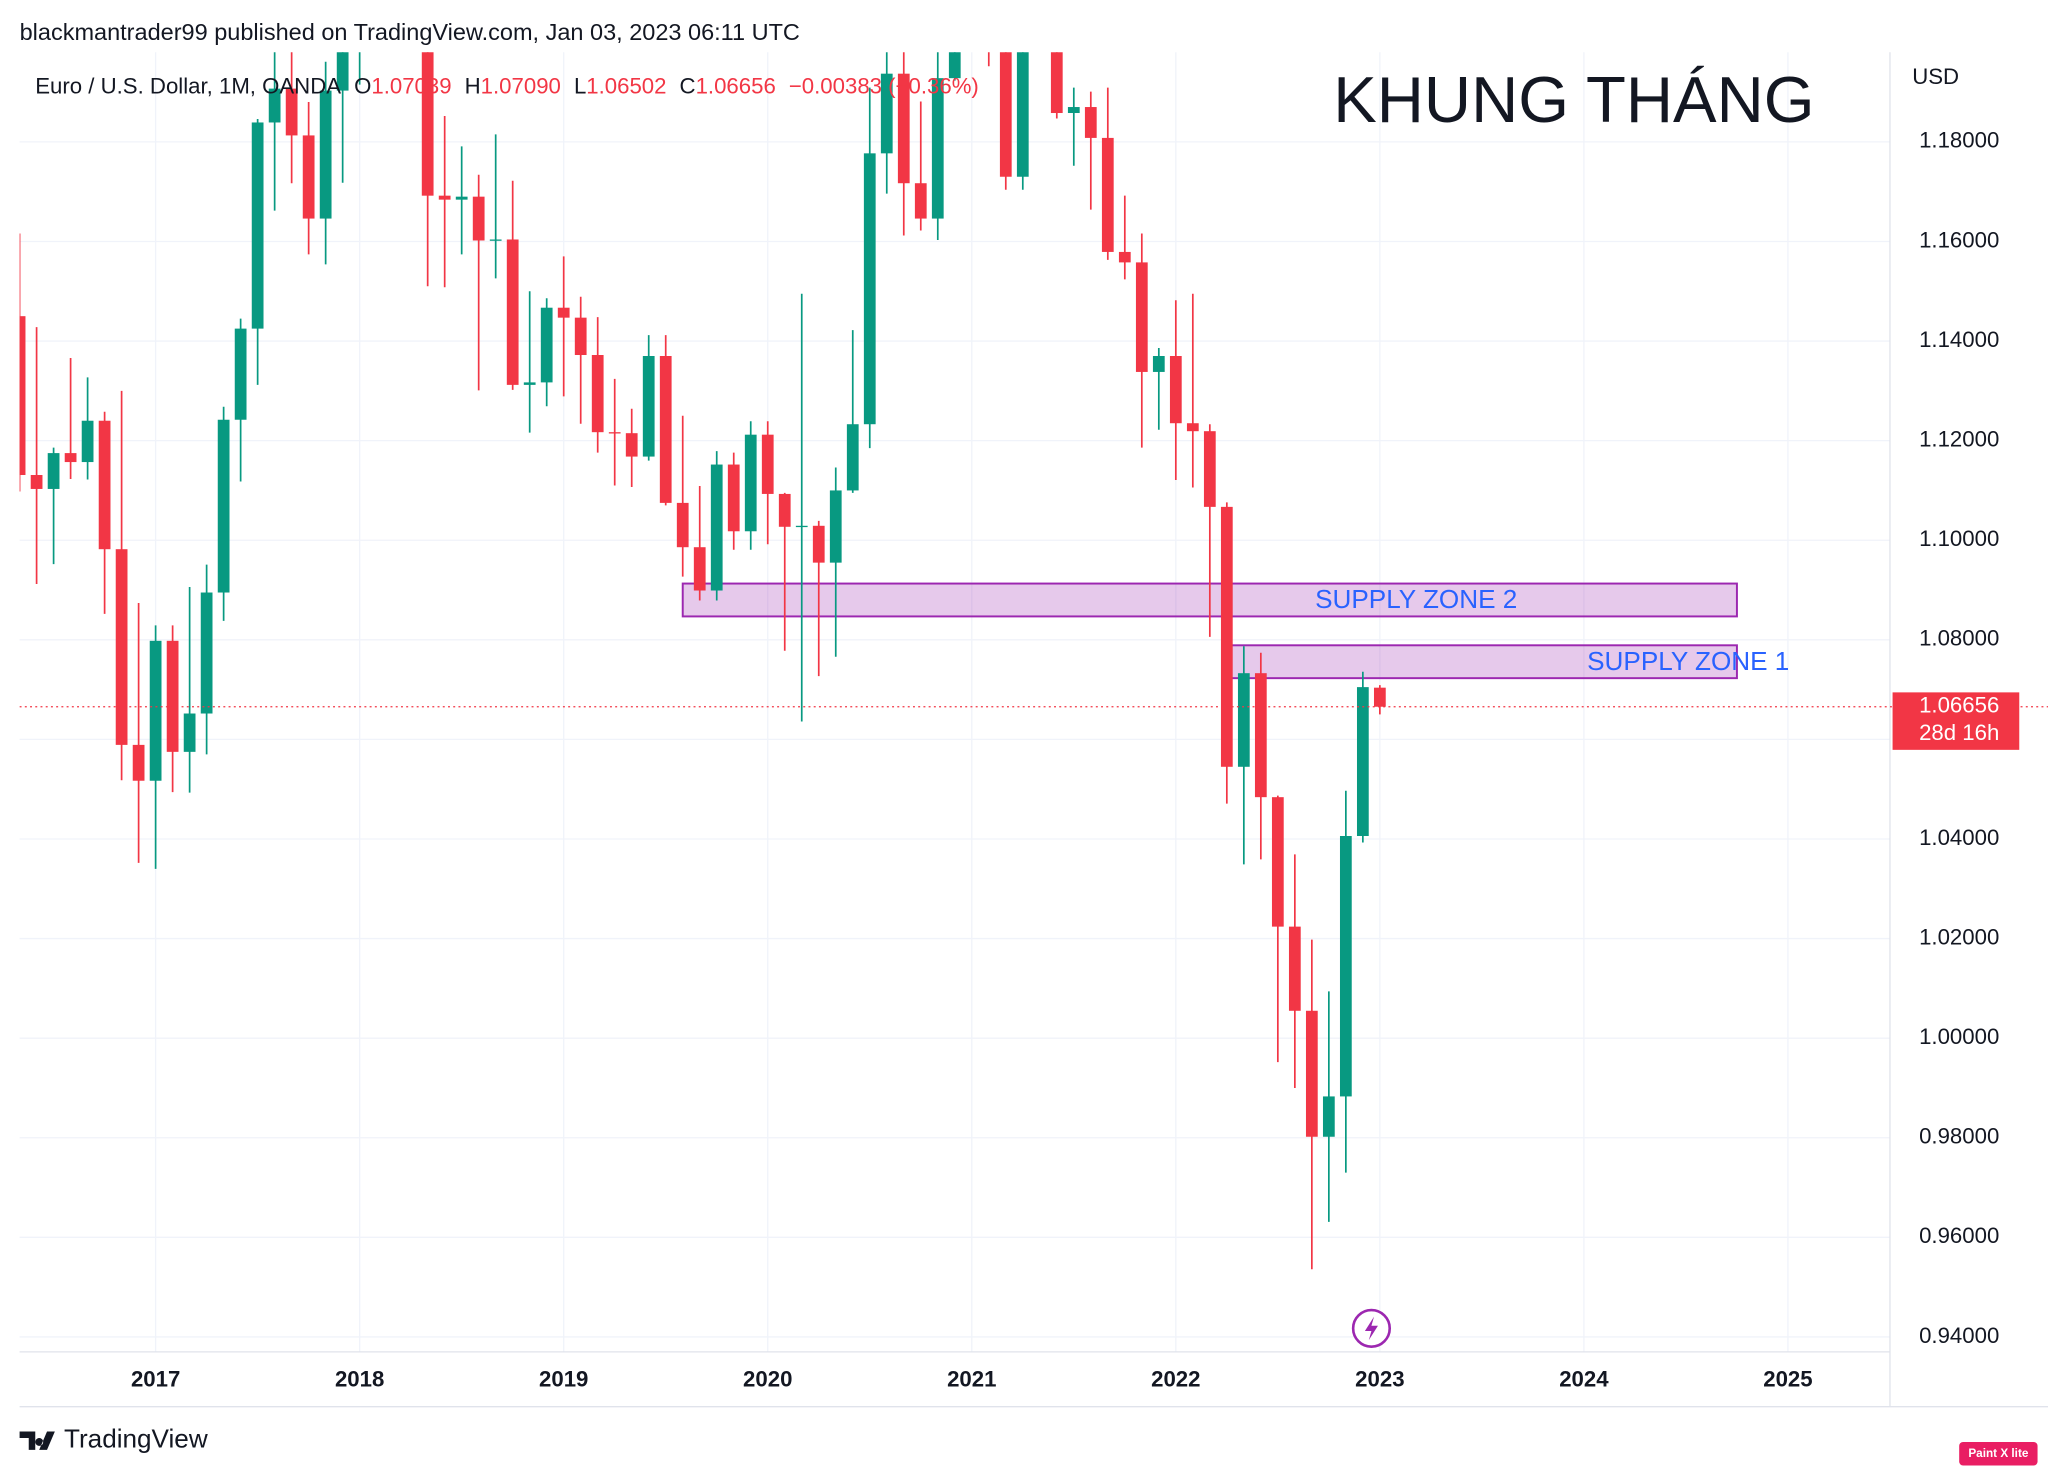 The image size is (2048, 1474). I want to click on currency: USD, so click(1935, 76).